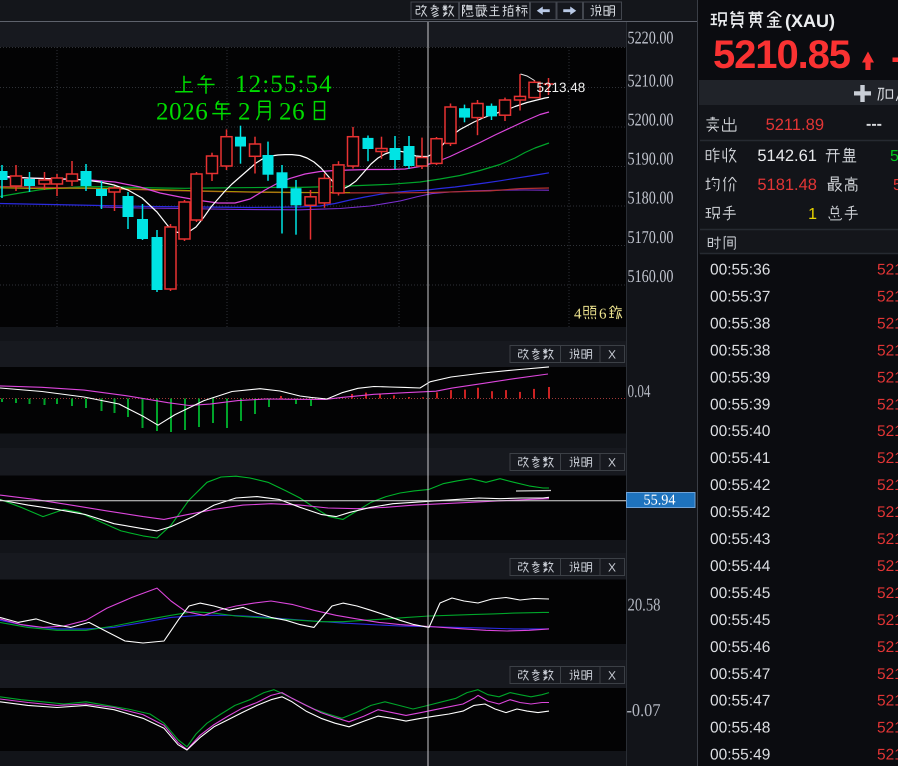  I want to click on svg-text: 00:55:40, so click(740, 431).